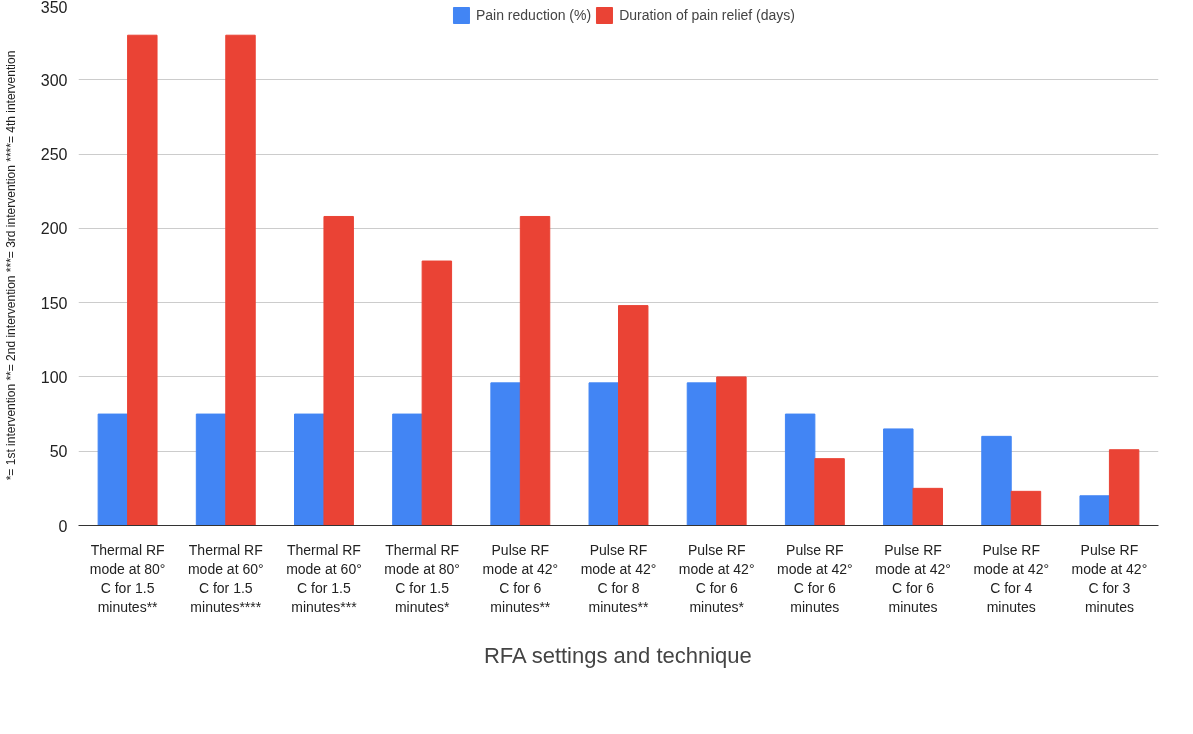 Image resolution: width=1193 pixels, height=734 pixels. Describe the element at coordinates (63, 526) in the screenshot. I see `y-tick-label: 0` at that location.